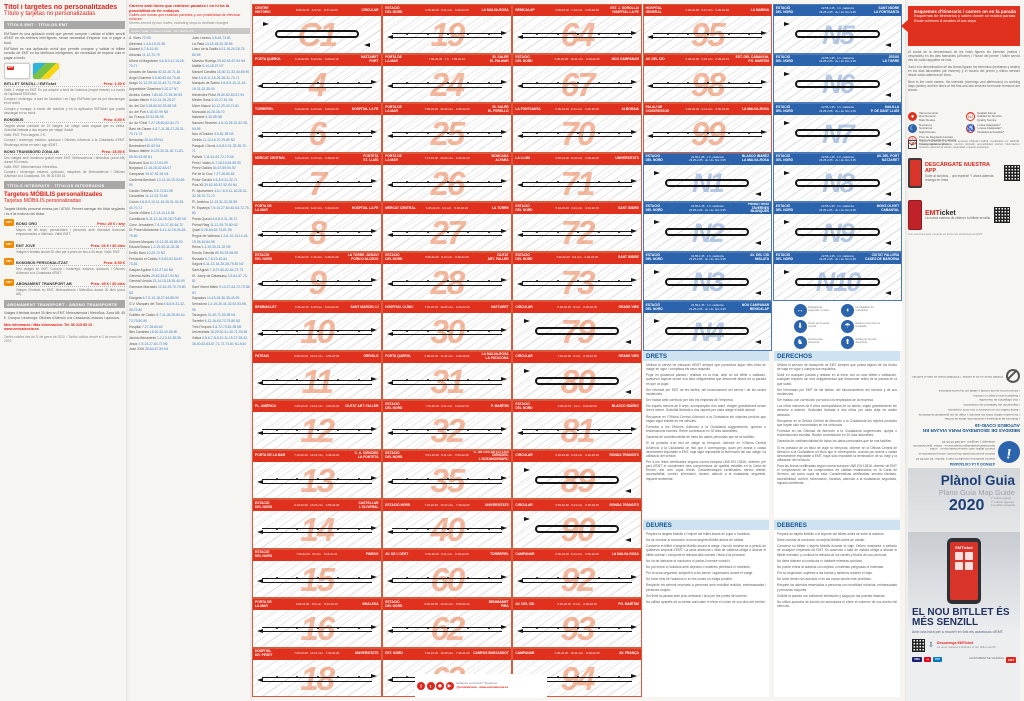 Image resolution: width=1024 pixels, height=701 pixels. I want to click on route-number: 16, so click(317, 628).